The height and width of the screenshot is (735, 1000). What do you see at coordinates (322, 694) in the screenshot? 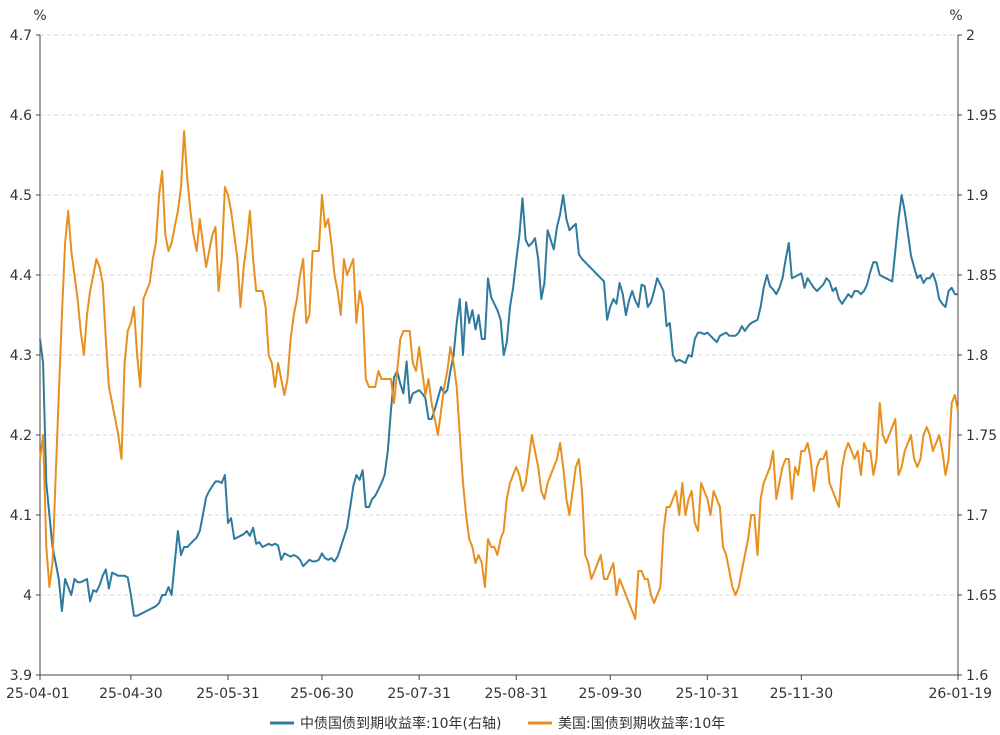
I see `x-tick-label: 25-06-30` at bounding box center [322, 694].